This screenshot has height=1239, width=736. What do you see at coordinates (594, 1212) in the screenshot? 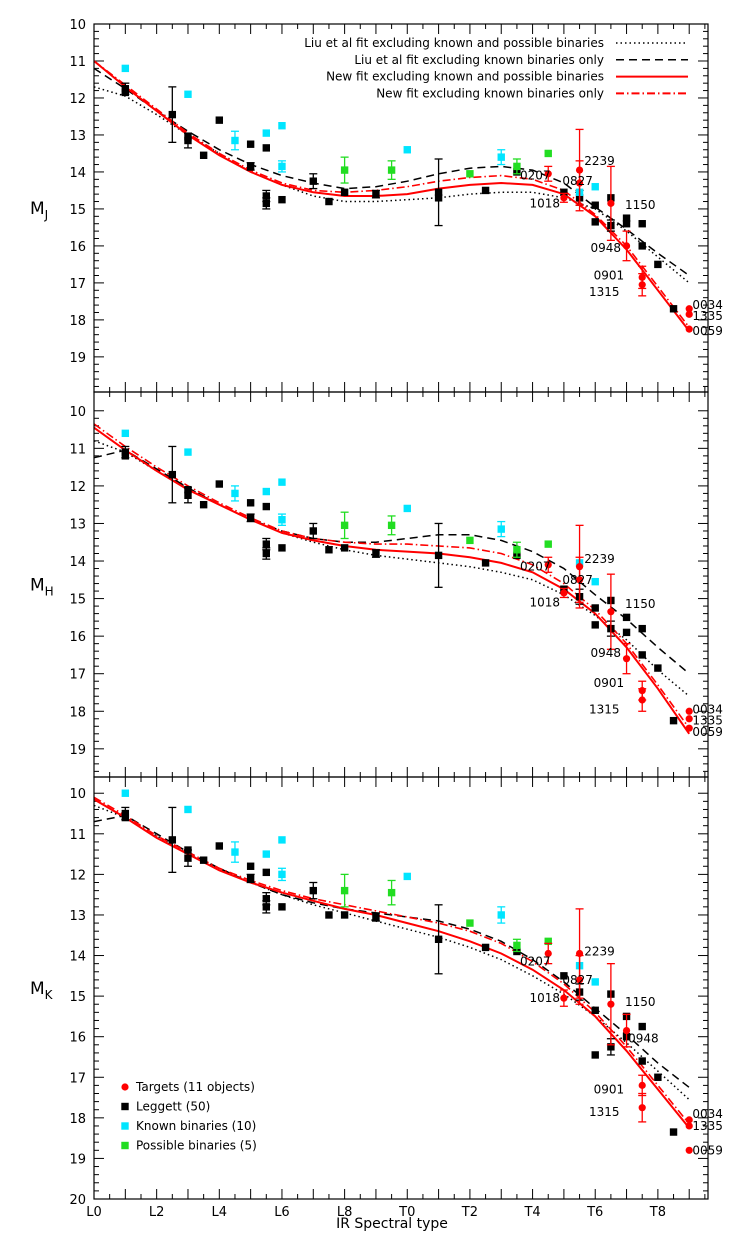
I see `x-tick-label: T6` at bounding box center [594, 1212].